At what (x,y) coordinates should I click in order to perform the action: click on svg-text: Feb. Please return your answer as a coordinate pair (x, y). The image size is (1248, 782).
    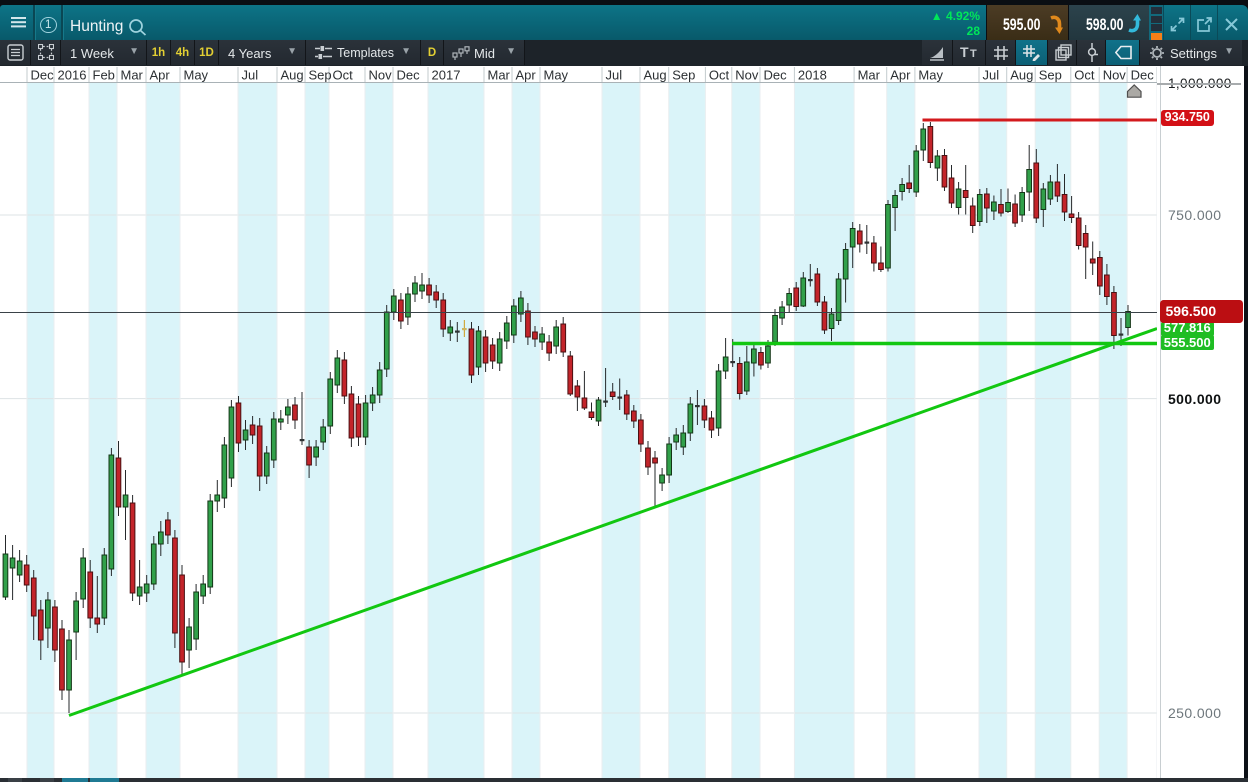
    Looking at the image, I should click on (104, 75).